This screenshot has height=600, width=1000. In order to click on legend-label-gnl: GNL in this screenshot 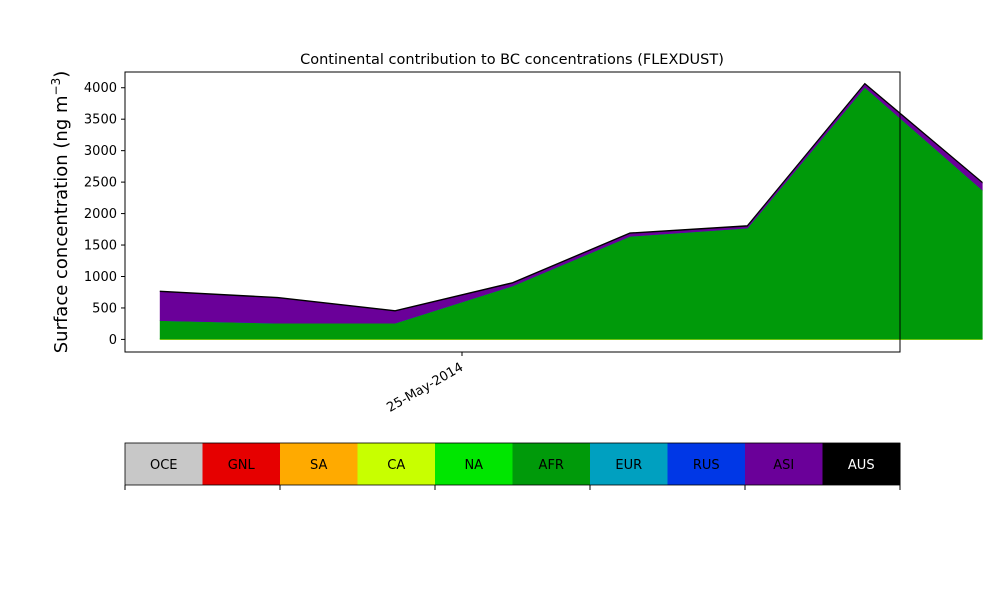, I will do `click(242, 465)`.